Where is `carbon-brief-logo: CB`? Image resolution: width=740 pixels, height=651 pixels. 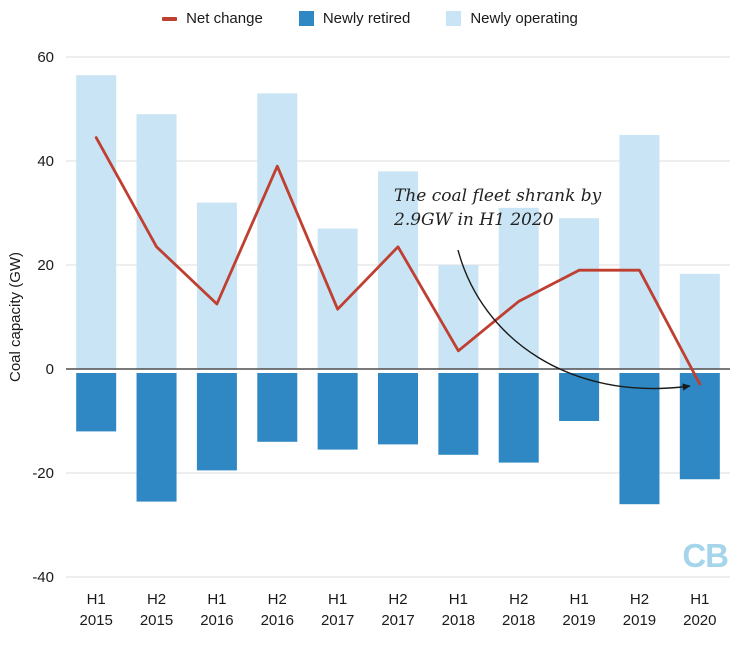
carbon-brief-logo: CB is located at coordinates (705, 555).